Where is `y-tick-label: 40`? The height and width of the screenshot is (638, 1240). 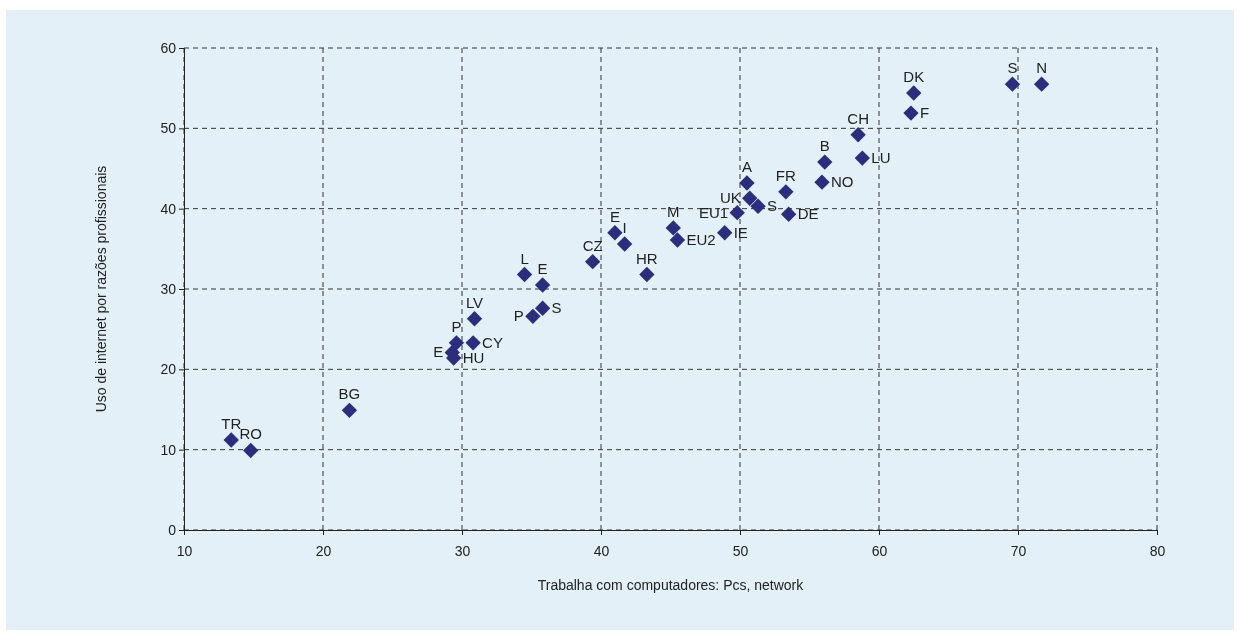
y-tick-label: 40 is located at coordinates (168, 208).